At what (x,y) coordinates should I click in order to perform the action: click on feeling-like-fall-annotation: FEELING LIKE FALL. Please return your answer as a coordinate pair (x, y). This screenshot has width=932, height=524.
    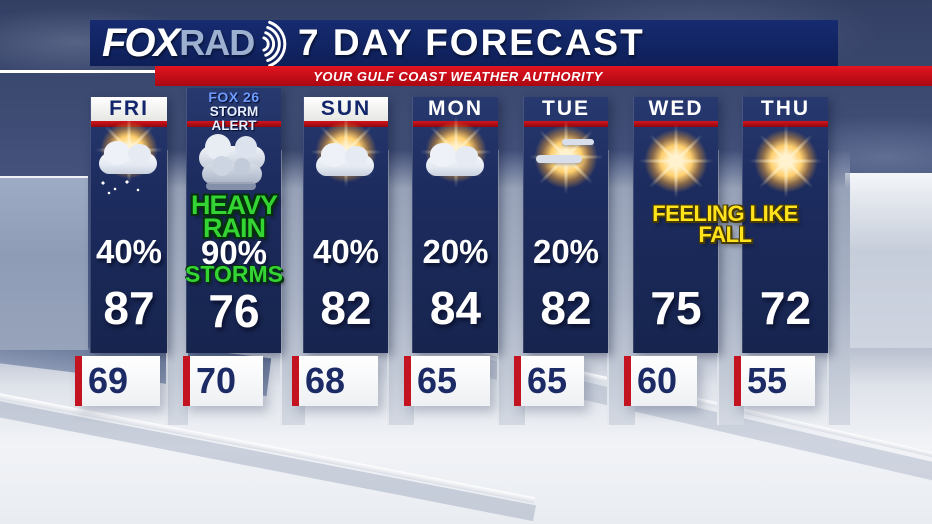
    Looking at the image, I should click on (725, 224).